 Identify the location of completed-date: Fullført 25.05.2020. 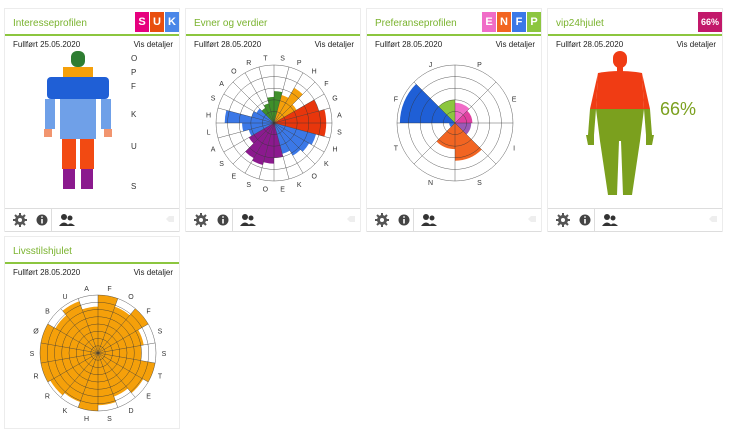
(47, 44).